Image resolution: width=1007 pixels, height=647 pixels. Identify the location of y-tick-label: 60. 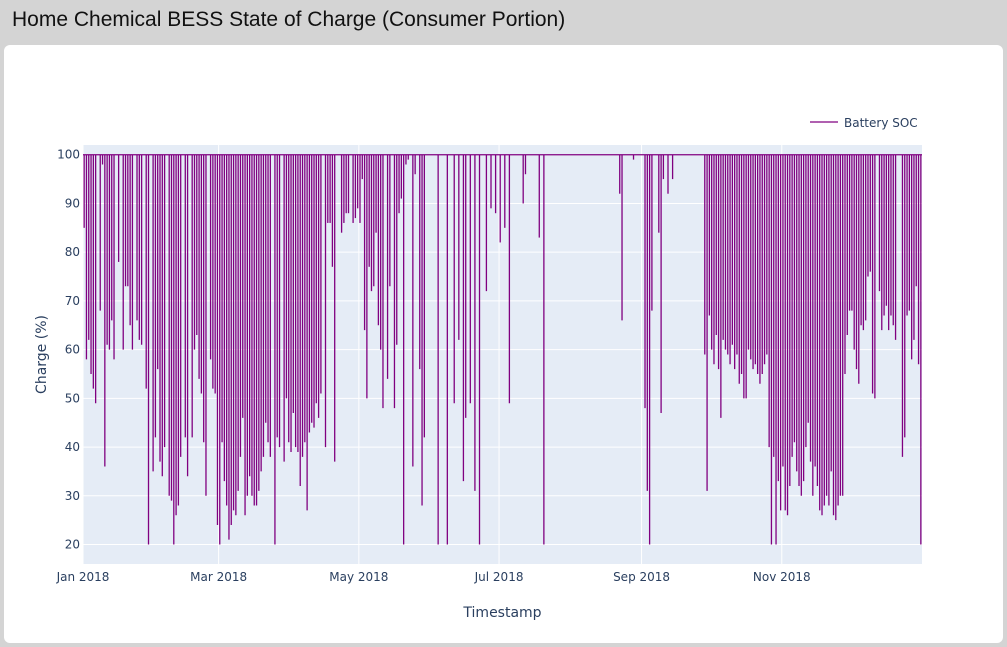
(72, 350).